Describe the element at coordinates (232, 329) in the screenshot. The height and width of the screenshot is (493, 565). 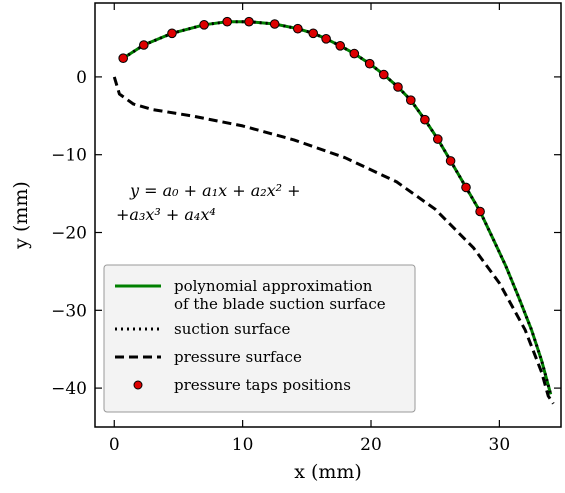
I see `legend-label-suction: suction surface` at that location.